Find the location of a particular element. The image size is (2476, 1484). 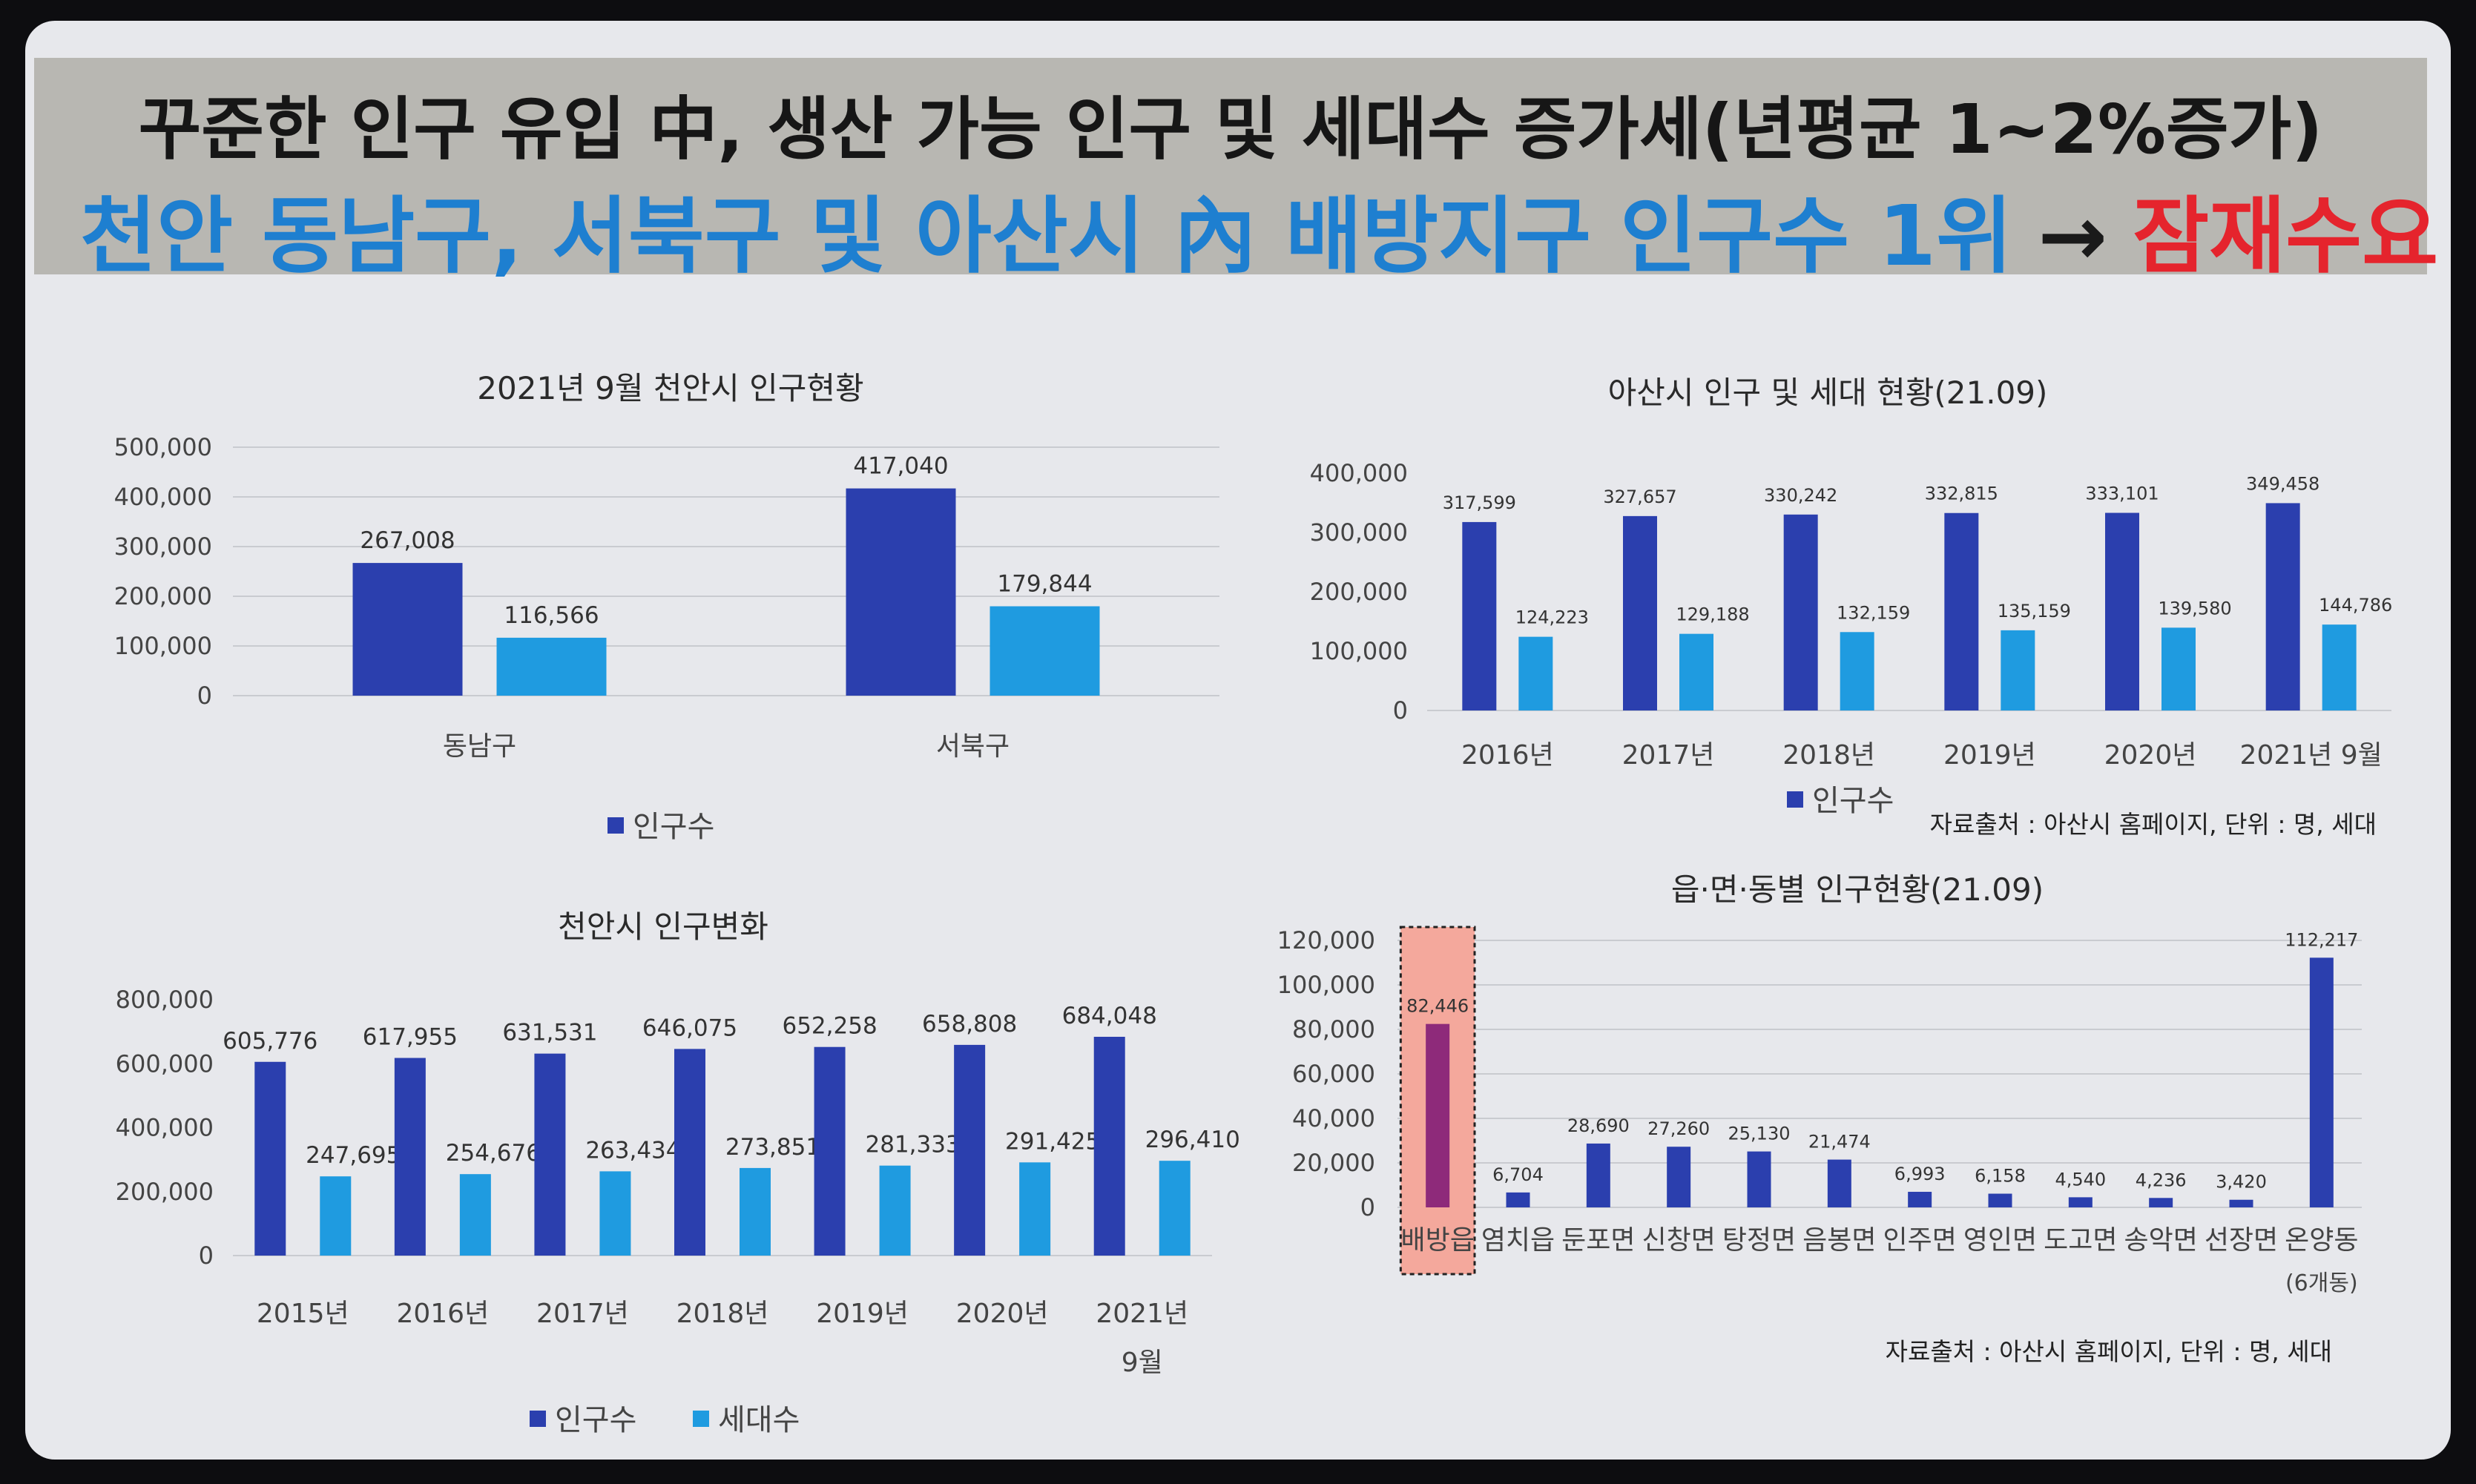

data-label: 684,048 is located at coordinates (1109, 1016).